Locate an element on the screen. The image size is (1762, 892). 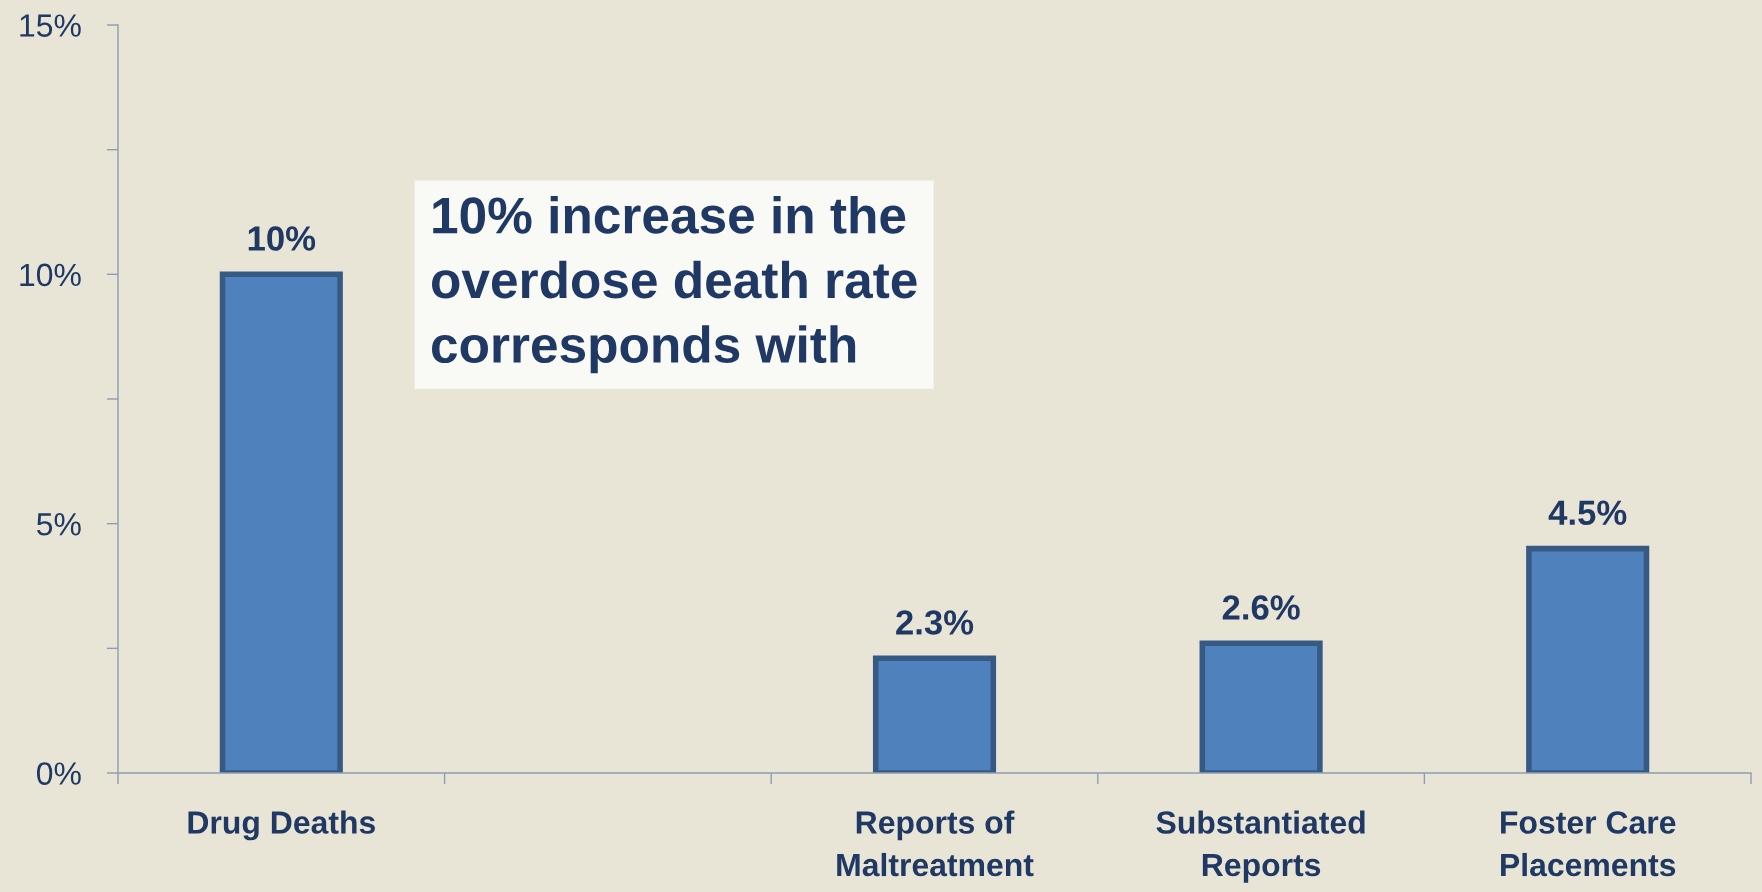
y-tick-label: 10% is located at coordinates (50, 275).